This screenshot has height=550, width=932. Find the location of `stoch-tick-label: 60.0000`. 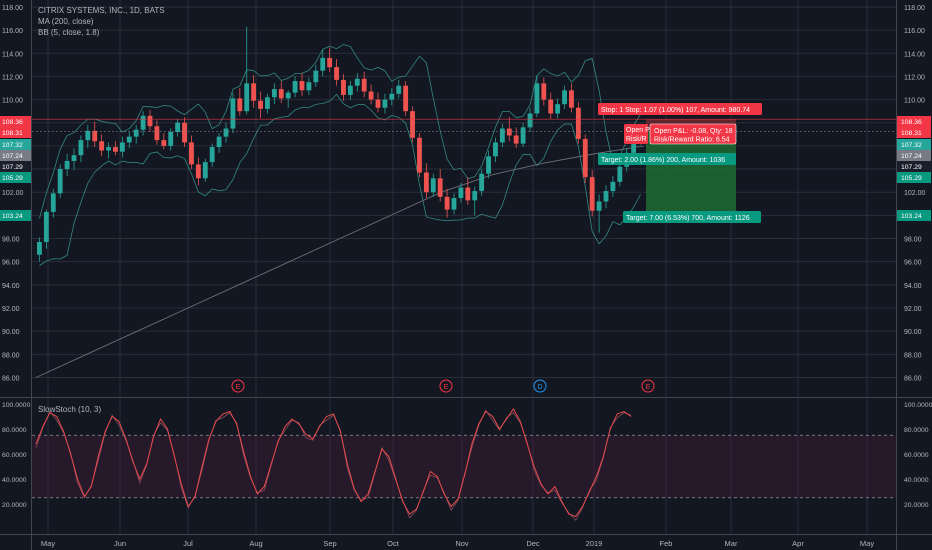

stoch-tick-label: 60.0000 is located at coordinates (916, 455).